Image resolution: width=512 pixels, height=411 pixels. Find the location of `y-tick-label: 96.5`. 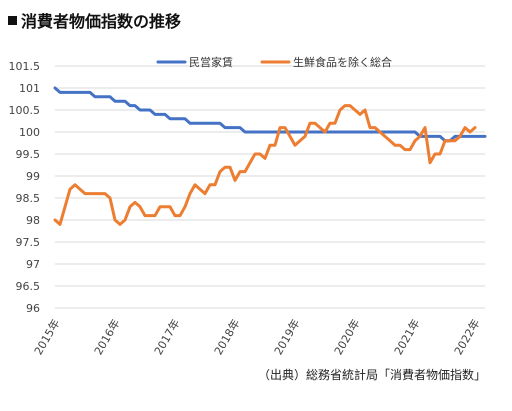

y-tick-label: 96.5 is located at coordinates (28, 286).